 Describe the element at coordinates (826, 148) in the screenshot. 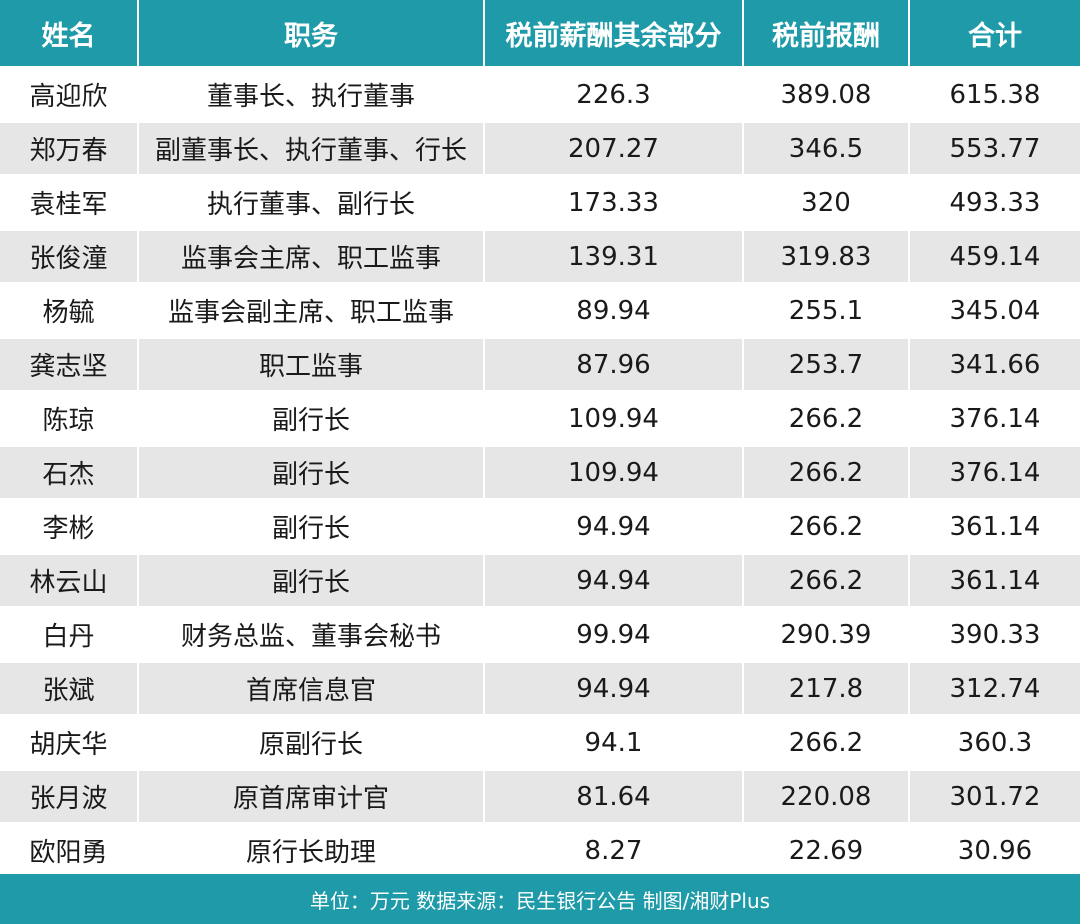

I see `cell-pretax-pay: 346.5` at that location.